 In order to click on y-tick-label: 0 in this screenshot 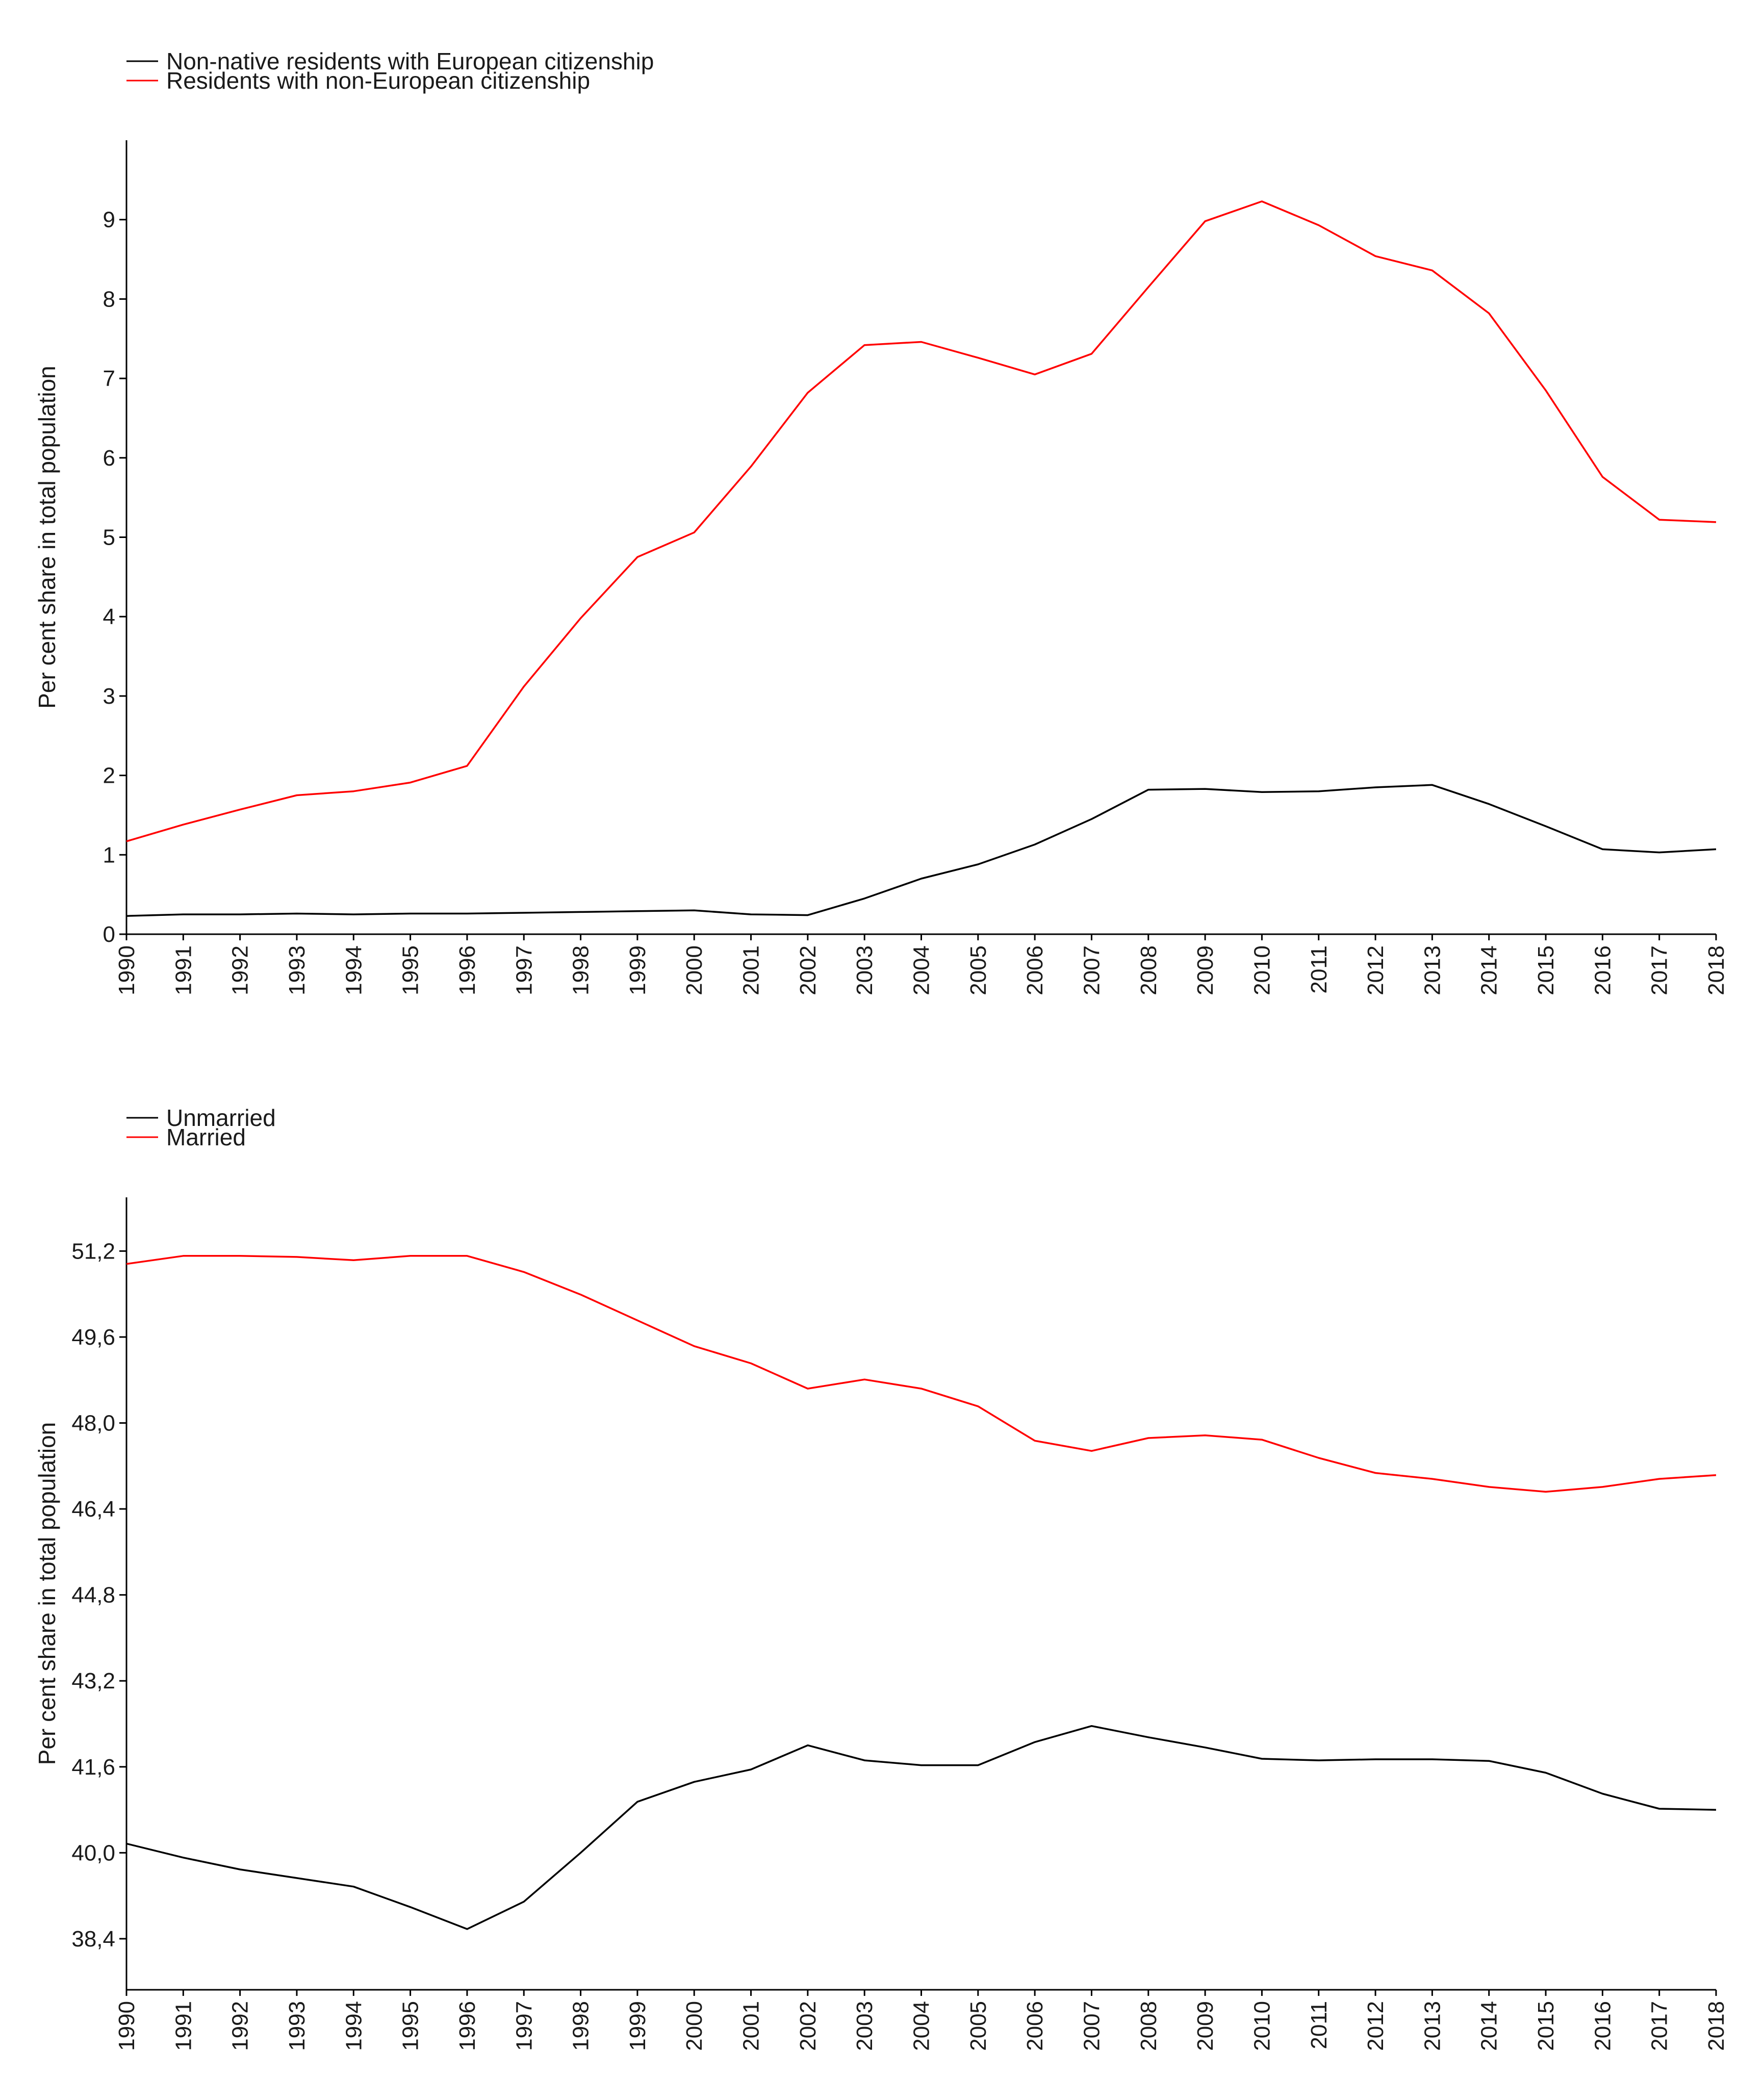, I will do `click(109, 934)`.